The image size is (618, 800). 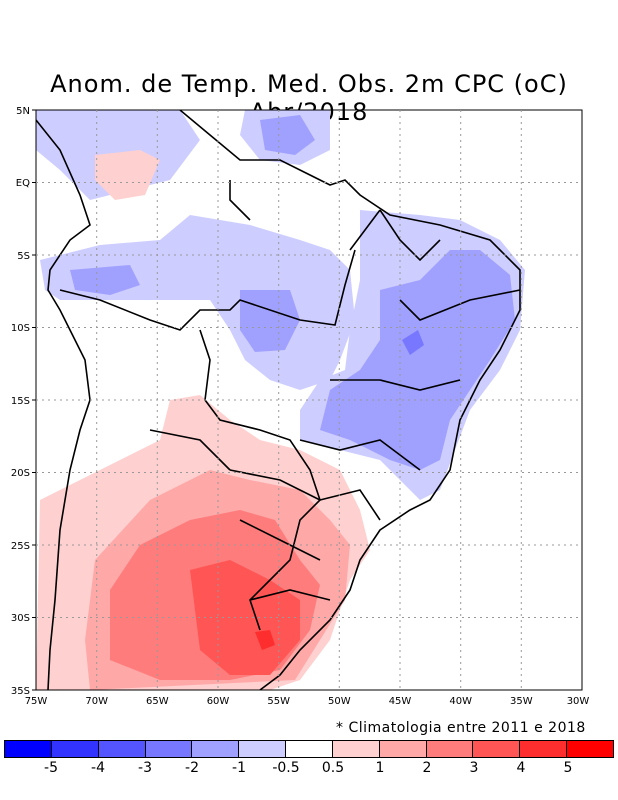 I want to click on color-scale-label: -5, so click(x=51, y=768).